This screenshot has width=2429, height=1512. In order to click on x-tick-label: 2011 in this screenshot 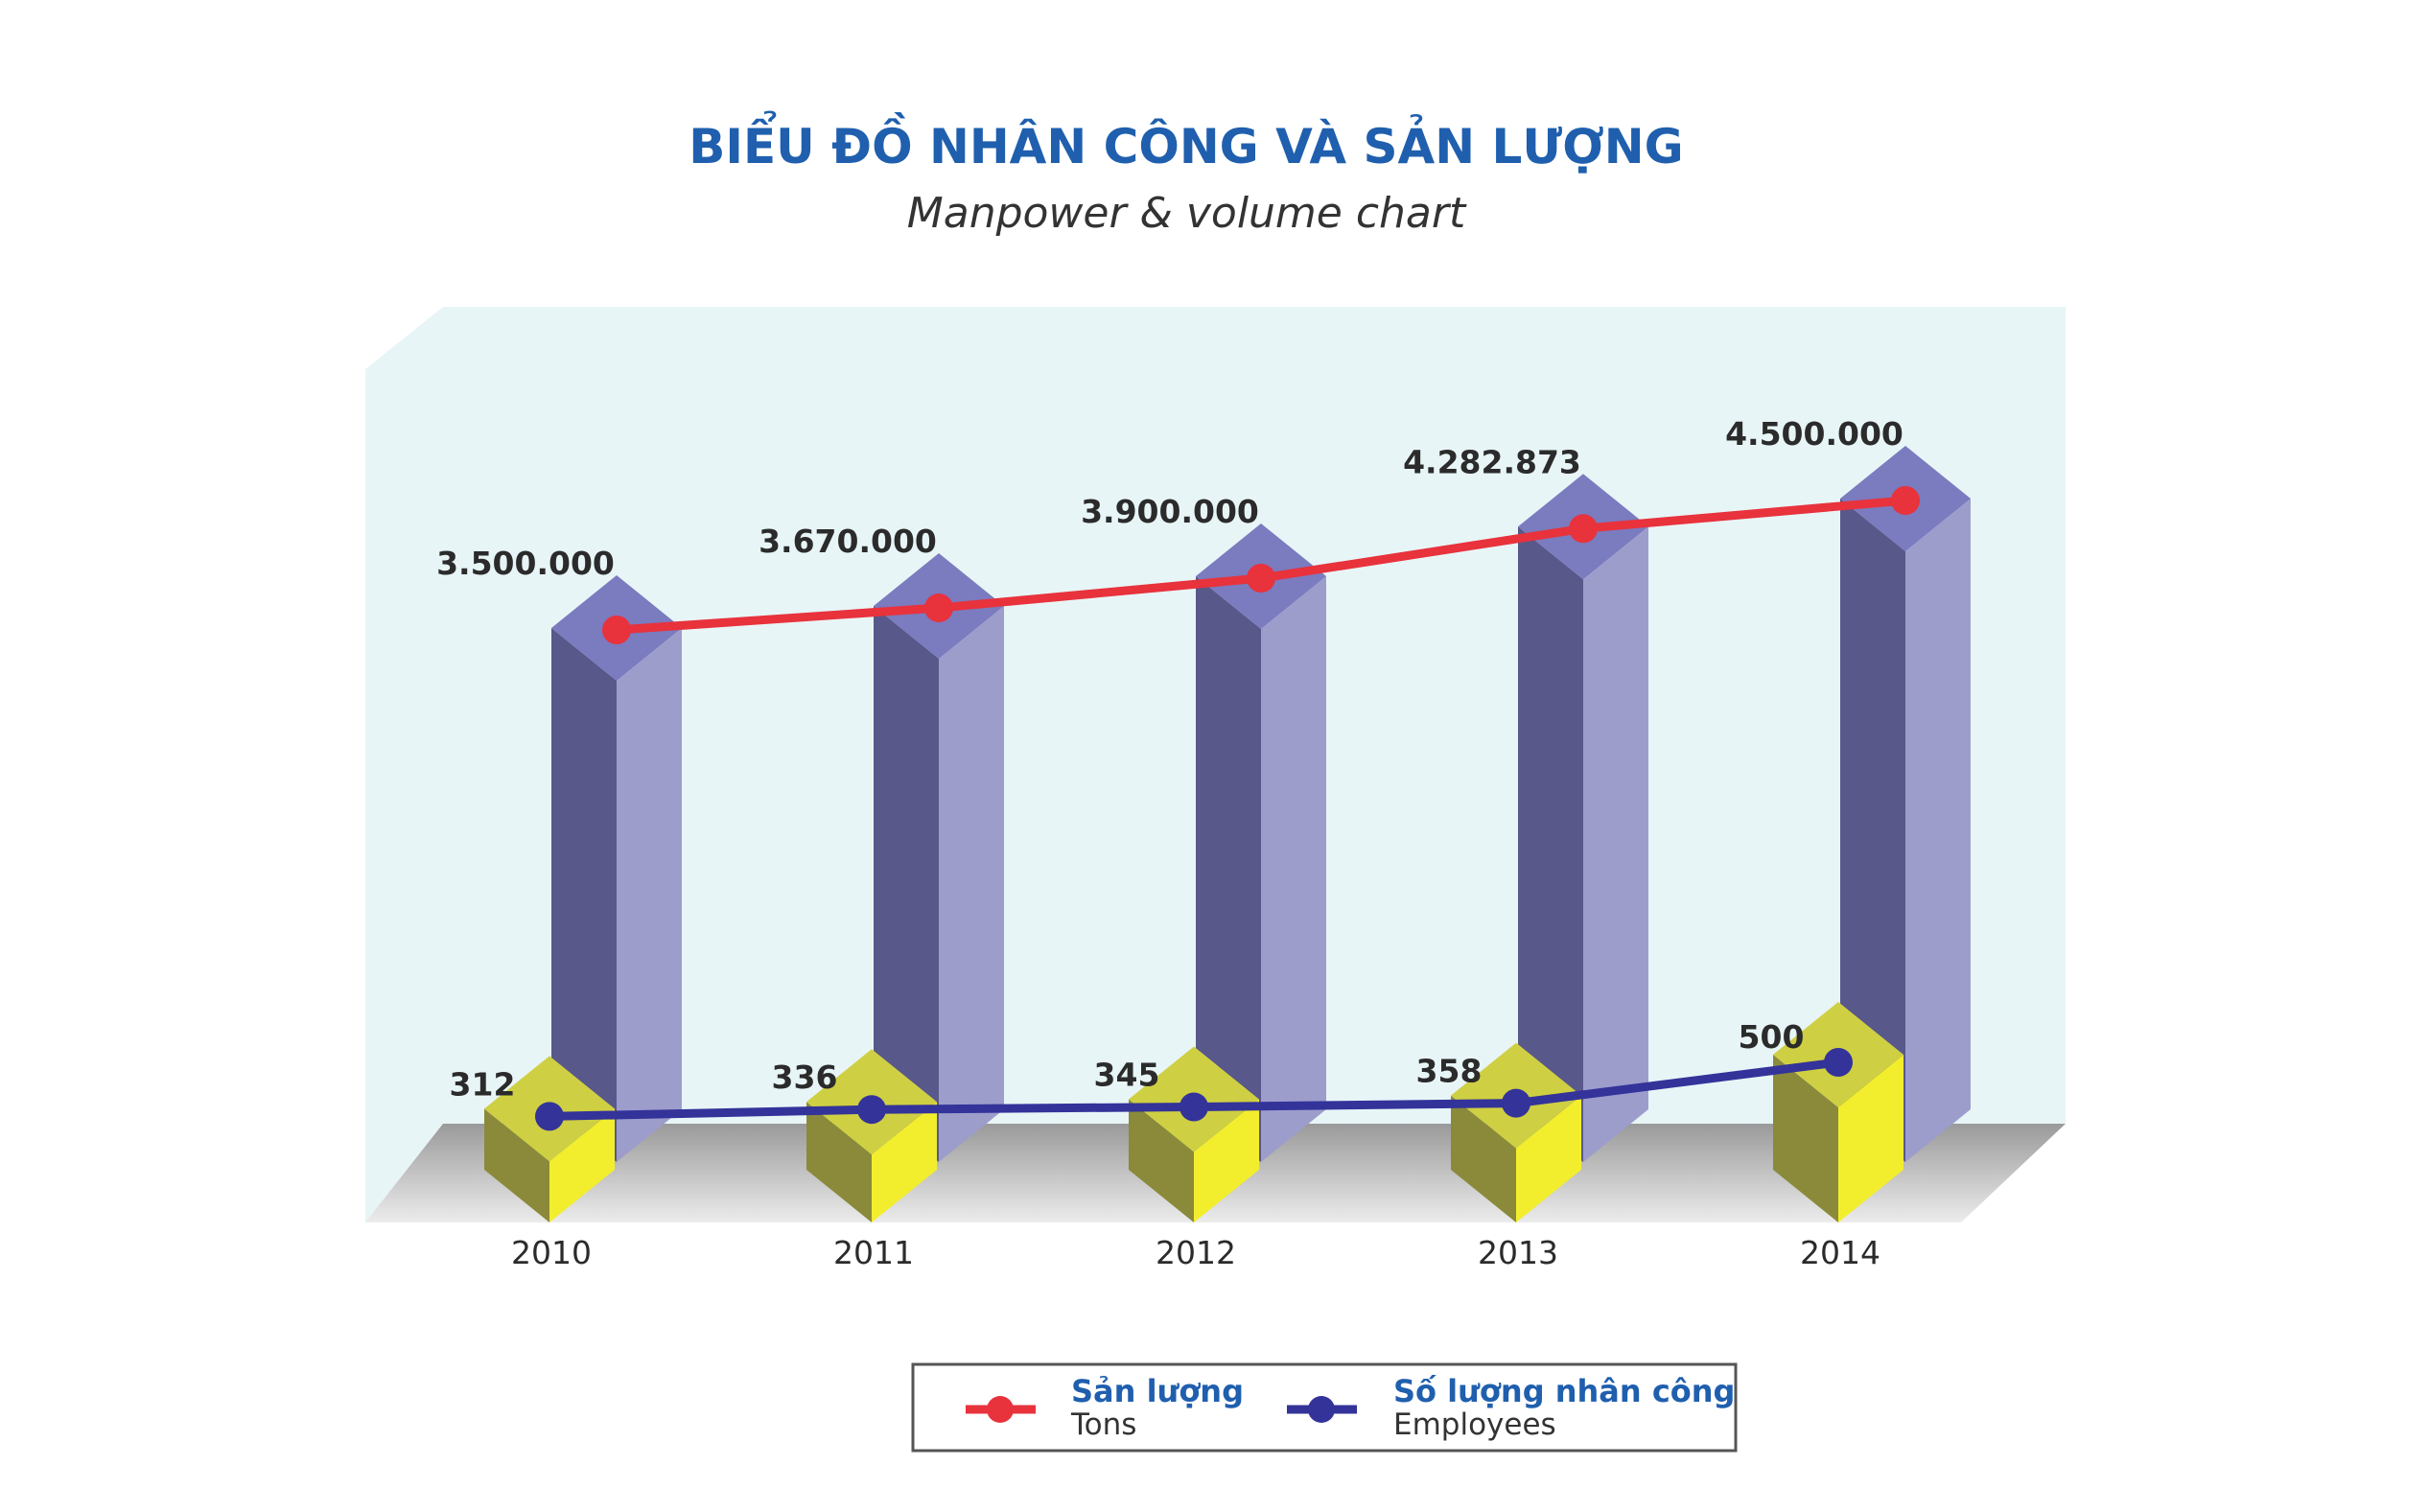, I will do `click(873, 1252)`.